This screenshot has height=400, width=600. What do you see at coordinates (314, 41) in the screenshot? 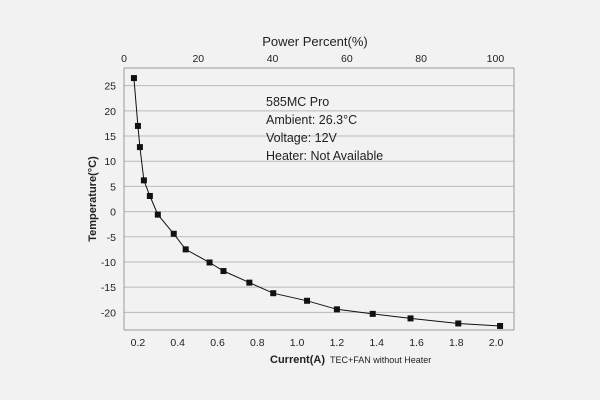
I see `x2-axis-title: Power Percent(%)` at bounding box center [314, 41].